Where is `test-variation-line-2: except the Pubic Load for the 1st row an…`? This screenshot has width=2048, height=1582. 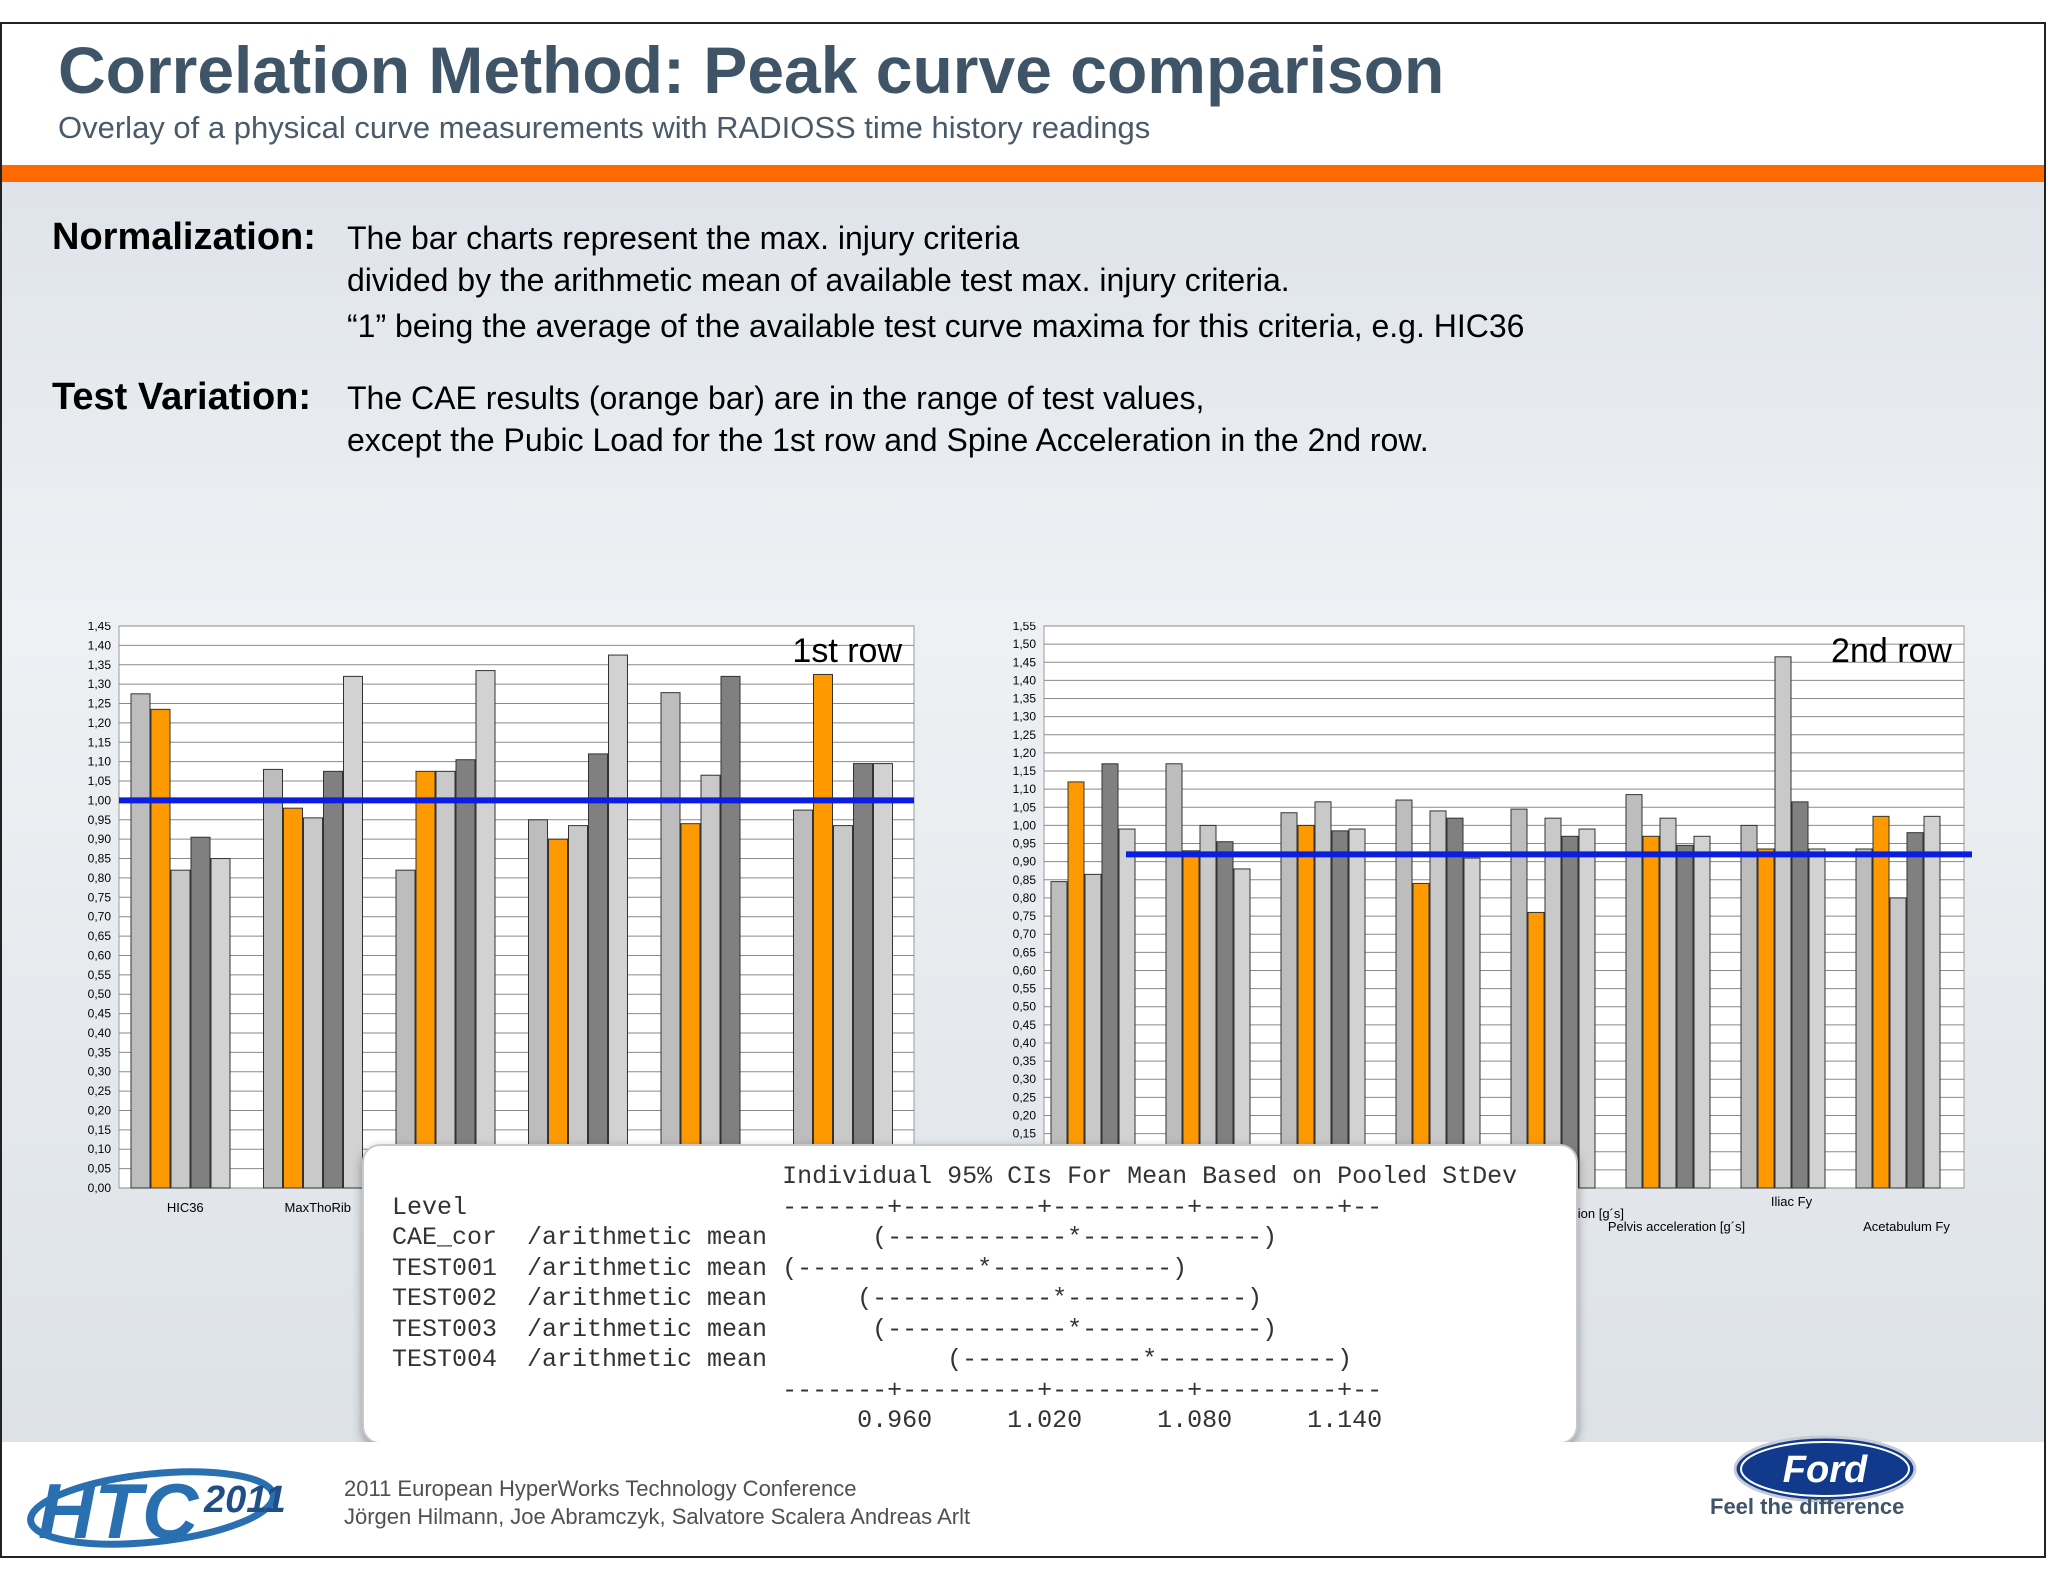 test-variation-line-2: except the Pubic Load for the 1st row an… is located at coordinates (888, 440).